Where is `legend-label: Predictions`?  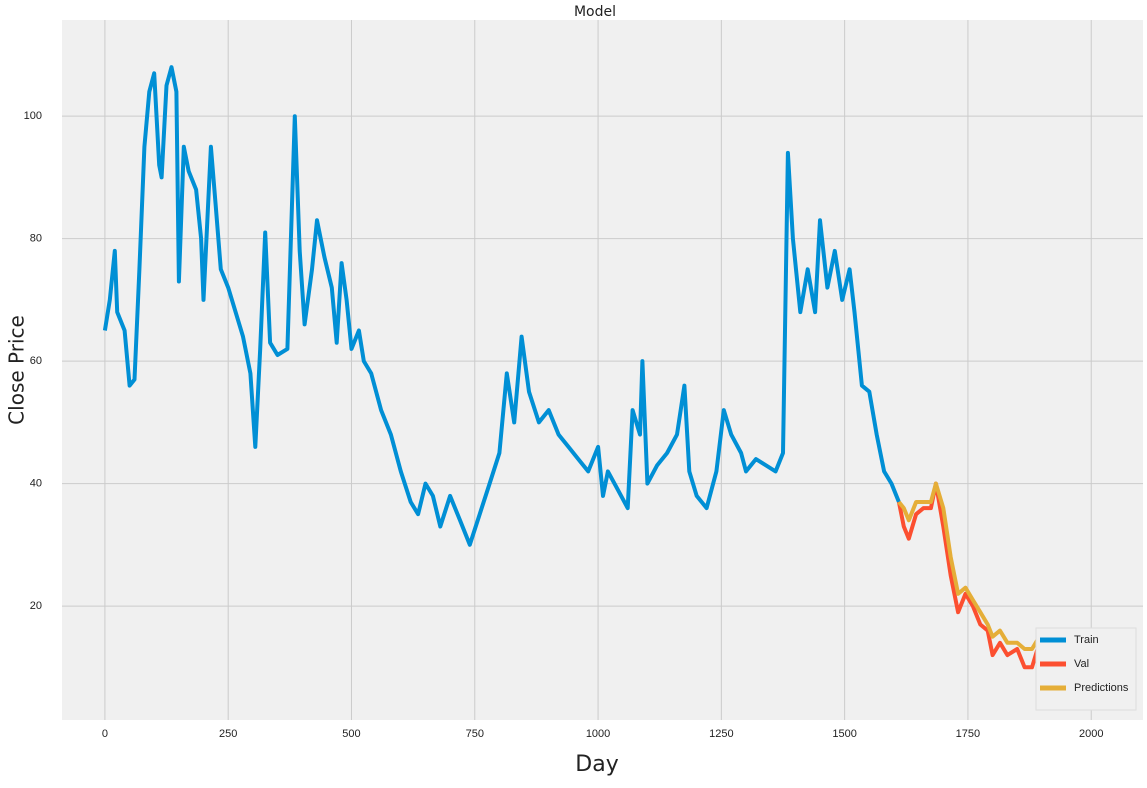 legend-label: Predictions is located at coordinates (1101, 688).